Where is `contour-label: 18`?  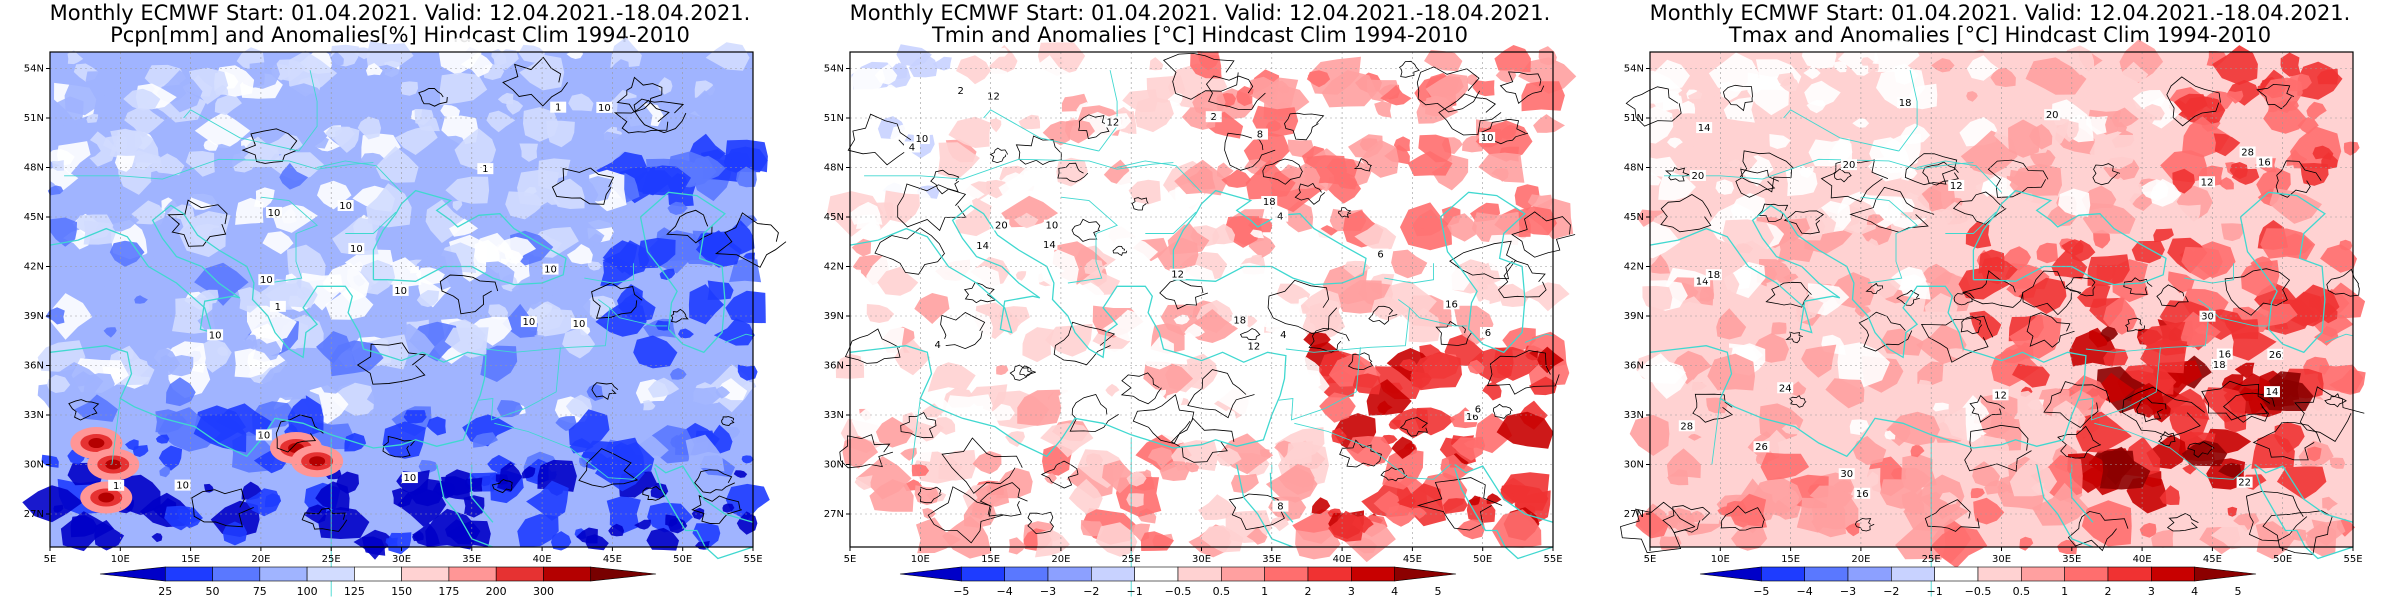
contour-label: 18 is located at coordinates (1713, 275).